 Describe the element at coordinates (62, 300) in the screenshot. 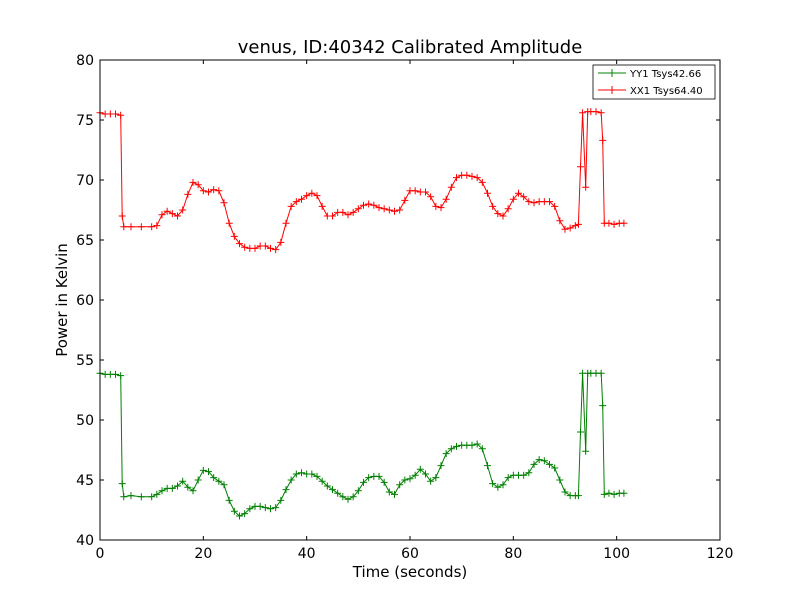

I see `y-axis-label: Power in Kelvin` at that location.